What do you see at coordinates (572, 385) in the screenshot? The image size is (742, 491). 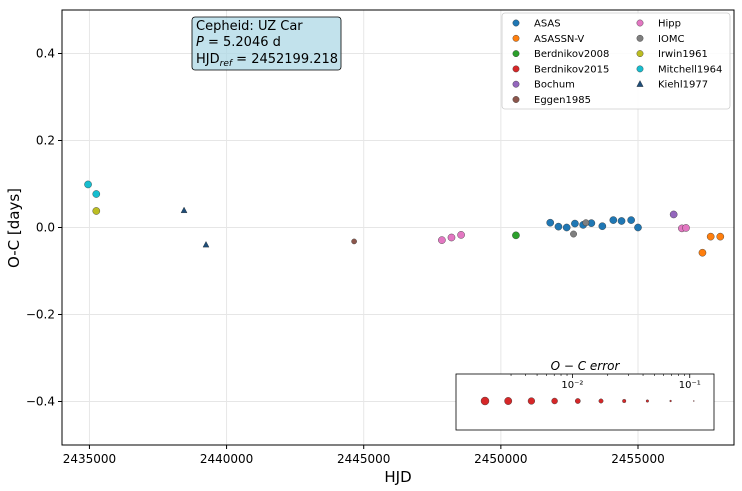 I see `error-tick-label: 10⁻²` at bounding box center [572, 385].